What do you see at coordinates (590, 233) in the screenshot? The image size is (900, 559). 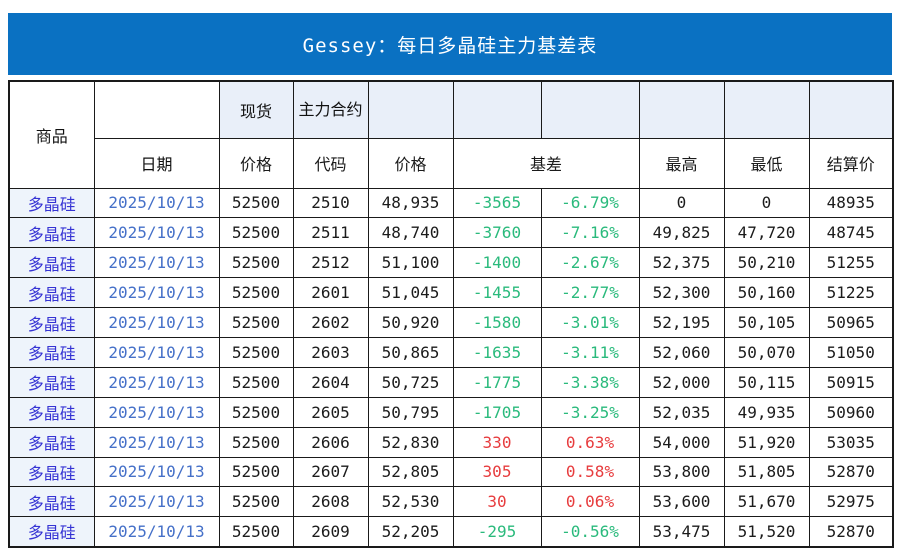 I see `cell-basis-percent: -7.16%` at bounding box center [590, 233].